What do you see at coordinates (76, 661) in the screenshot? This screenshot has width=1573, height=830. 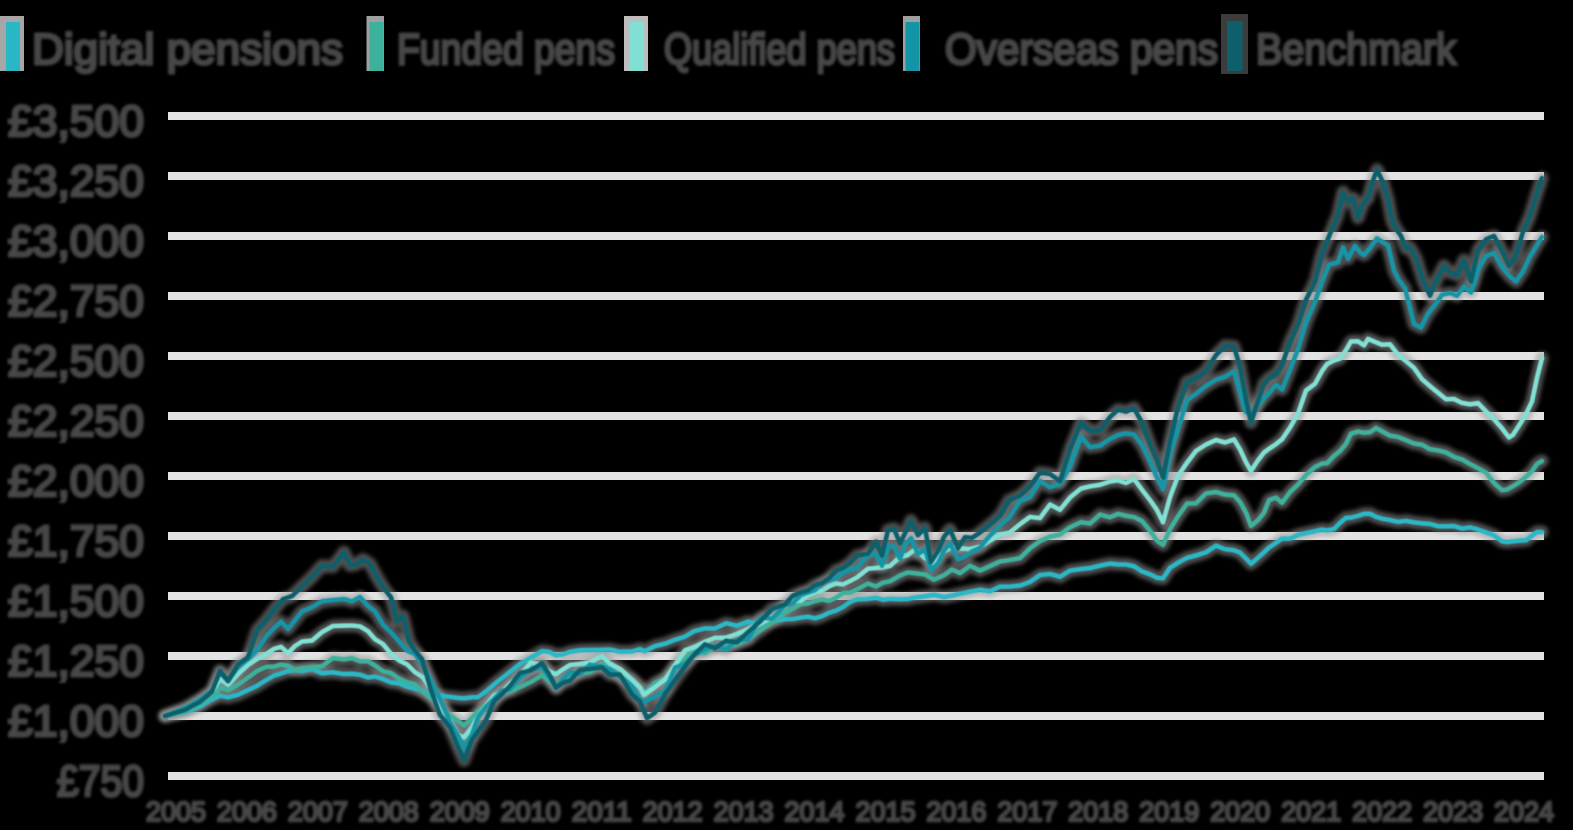 I see `svg-text: £1,250` at bounding box center [76, 661].